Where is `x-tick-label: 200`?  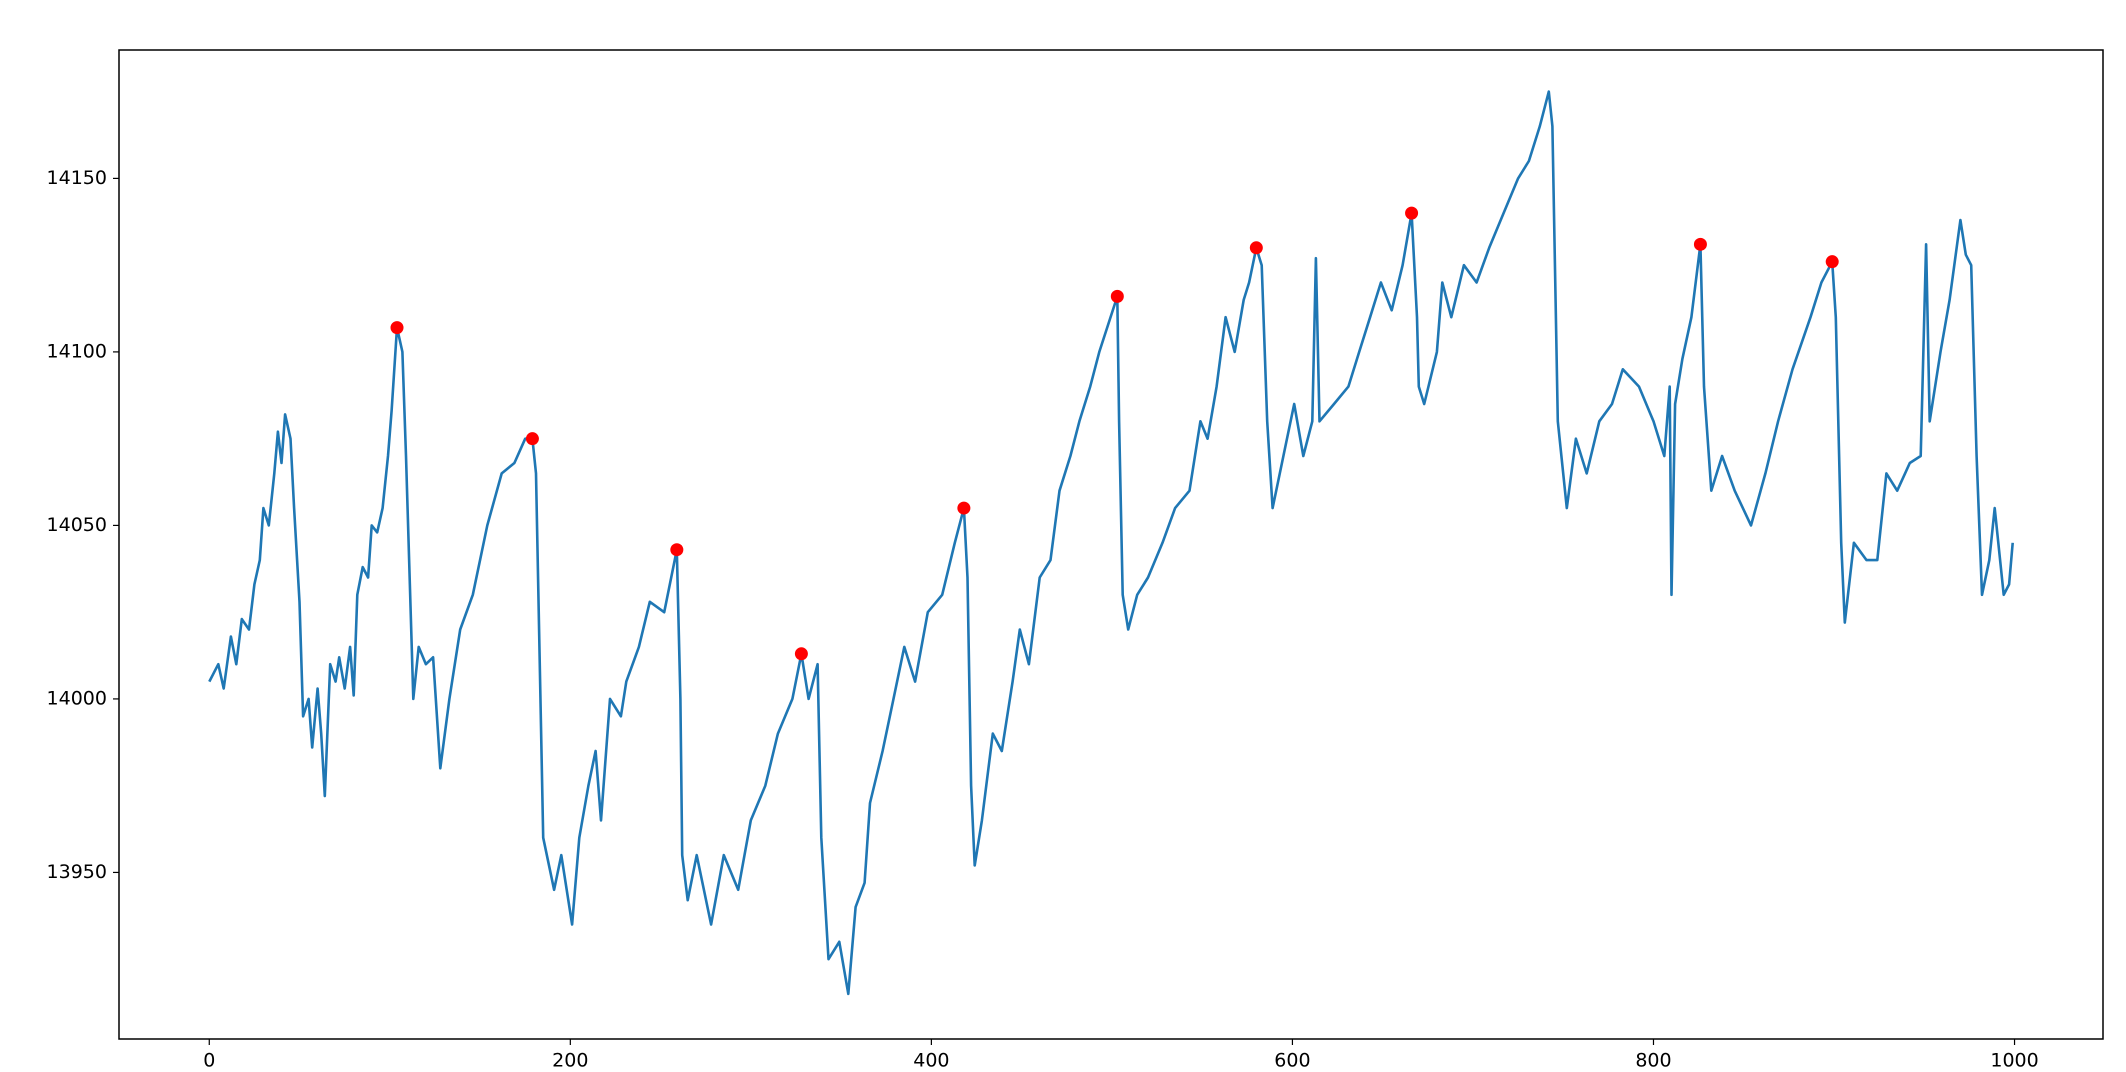 x-tick-label: 200 is located at coordinates (570, 1061).